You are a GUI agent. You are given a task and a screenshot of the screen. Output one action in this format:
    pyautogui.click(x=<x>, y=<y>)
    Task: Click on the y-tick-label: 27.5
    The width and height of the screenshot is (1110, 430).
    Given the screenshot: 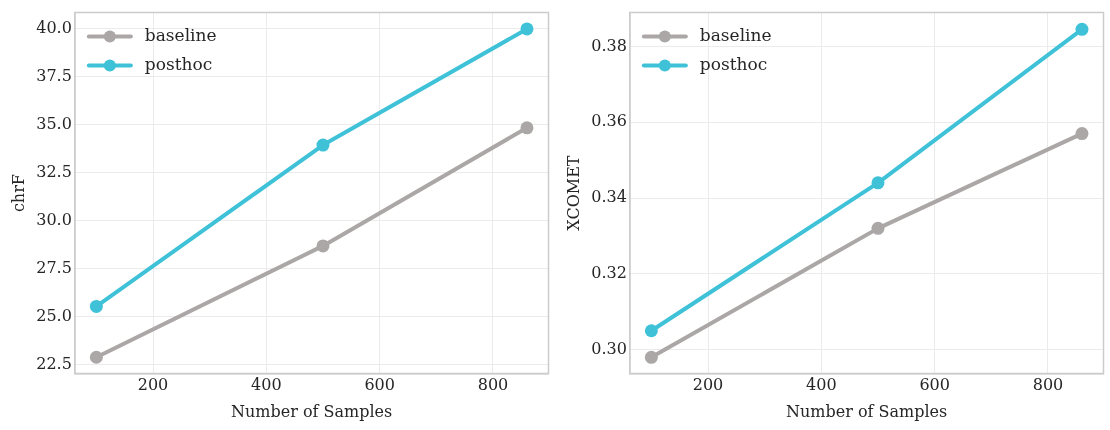 What is the action you would take?
    pyautogui.click(x=54, y=268)
    